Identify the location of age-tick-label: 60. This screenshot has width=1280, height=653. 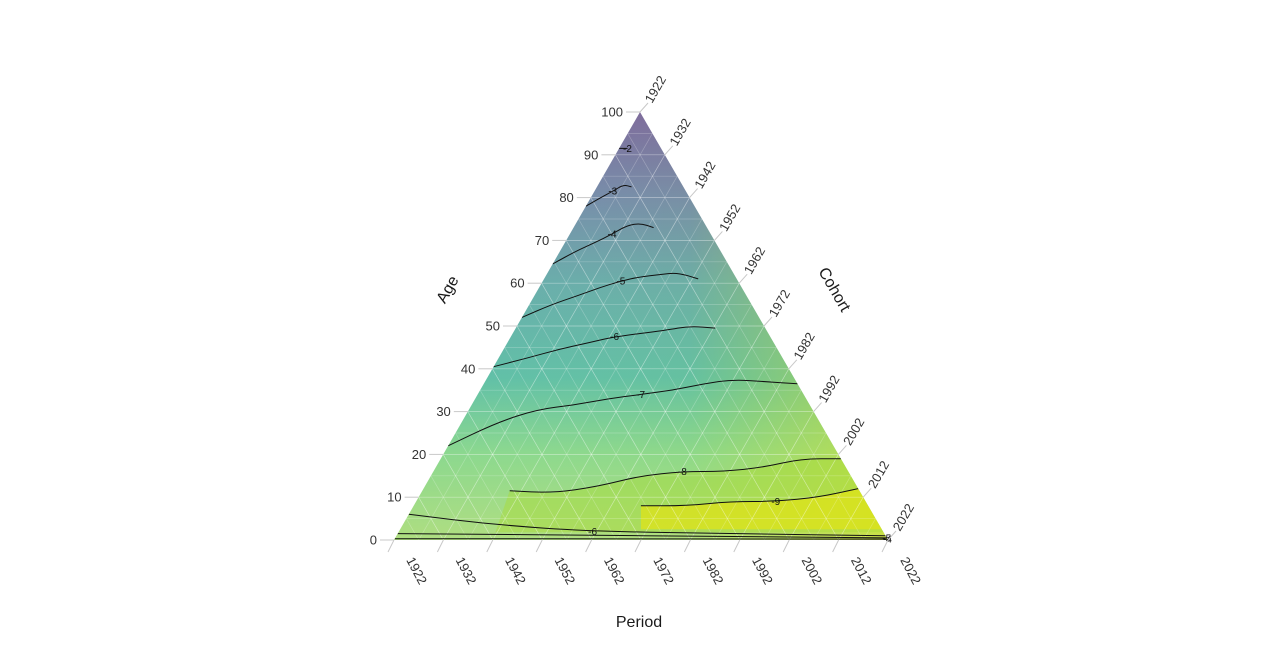
(517, 283).